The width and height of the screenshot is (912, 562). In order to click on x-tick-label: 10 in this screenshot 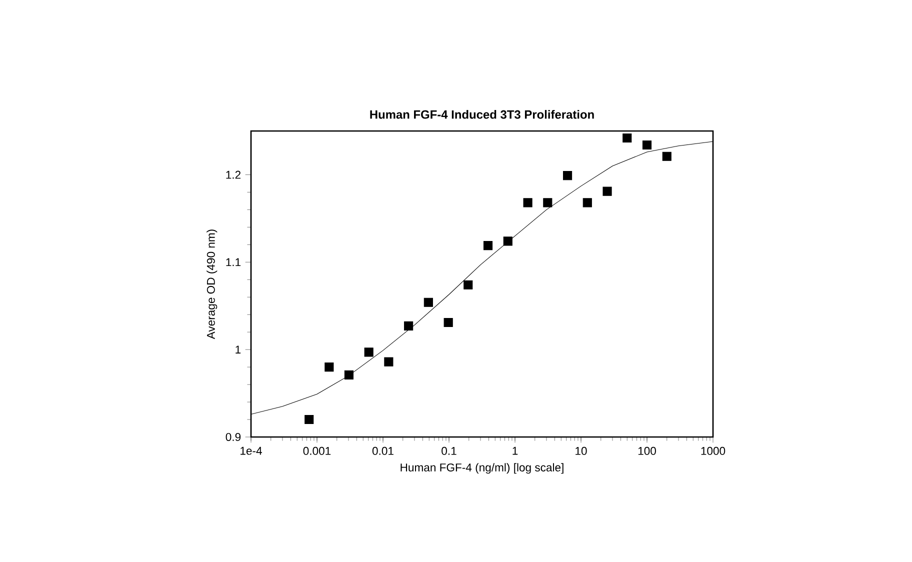, I will do `click(581, 450)`.